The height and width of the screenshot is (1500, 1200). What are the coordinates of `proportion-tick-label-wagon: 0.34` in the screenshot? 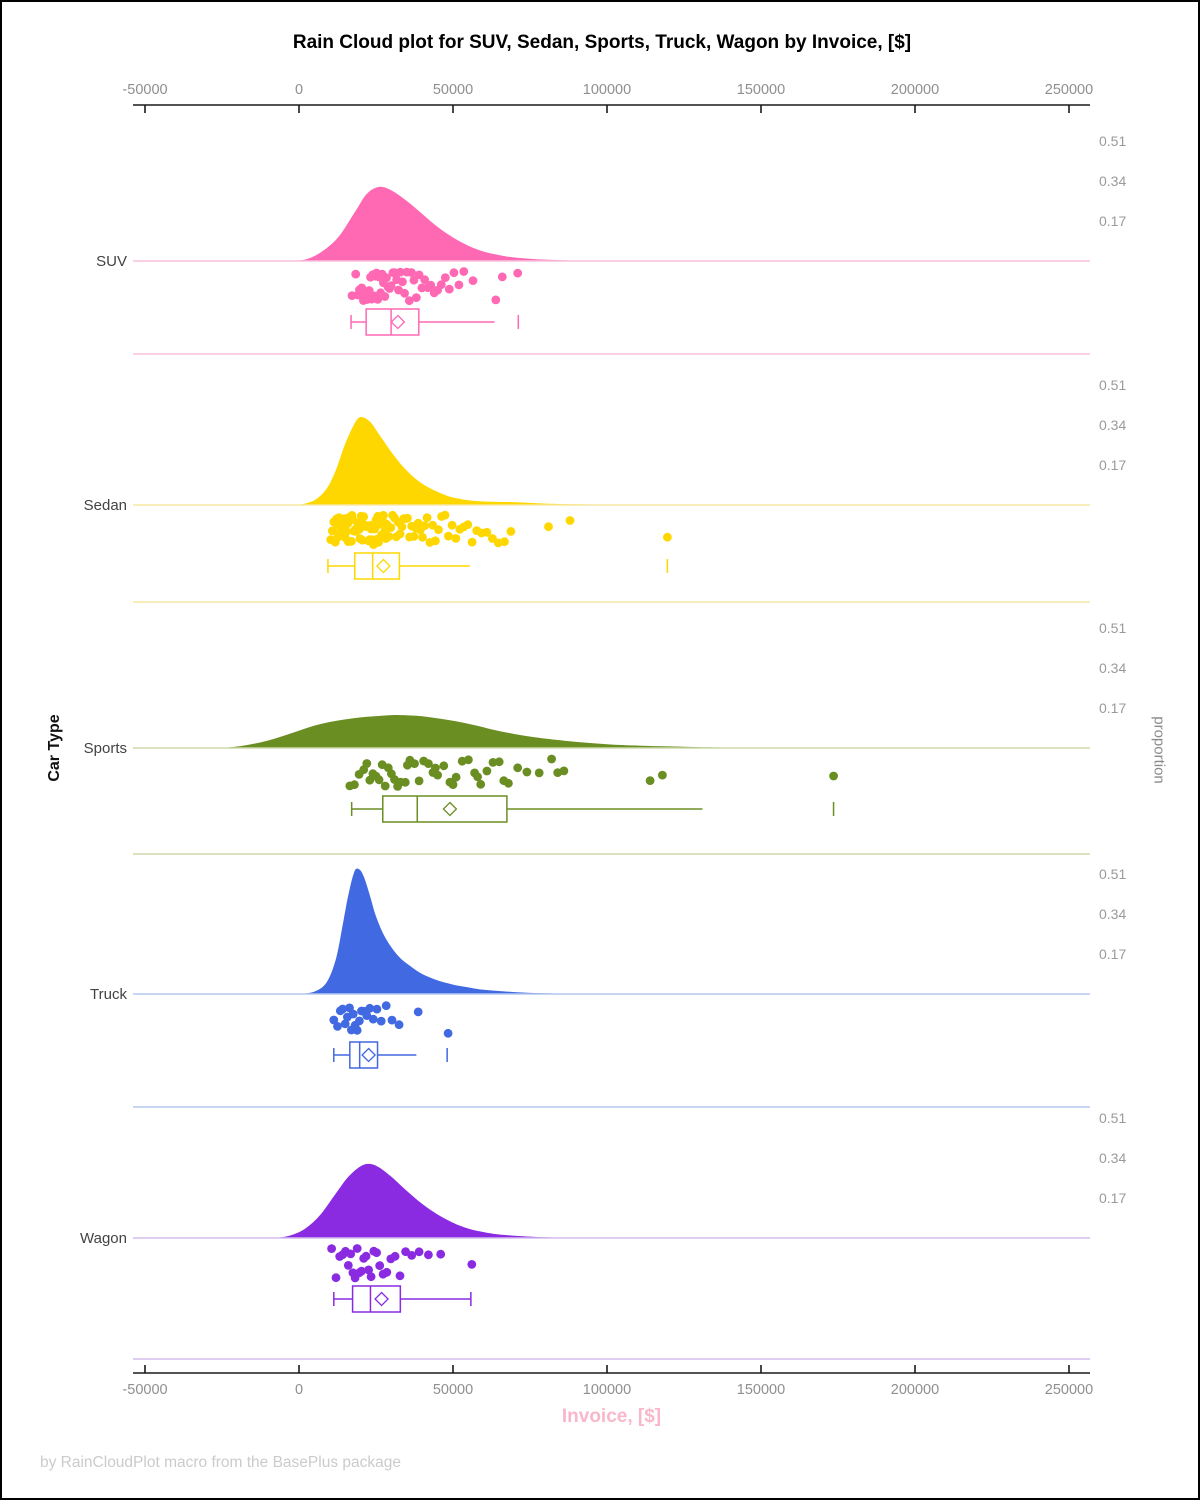 It's located at (1112, 1158).